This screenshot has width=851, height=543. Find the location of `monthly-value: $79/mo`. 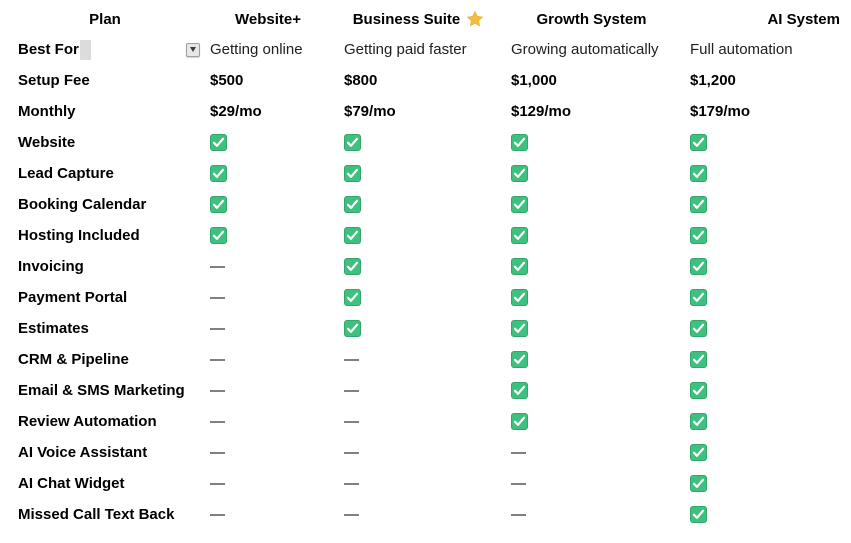

monthly-value: $79/mo is located at coordinates (370, 111).